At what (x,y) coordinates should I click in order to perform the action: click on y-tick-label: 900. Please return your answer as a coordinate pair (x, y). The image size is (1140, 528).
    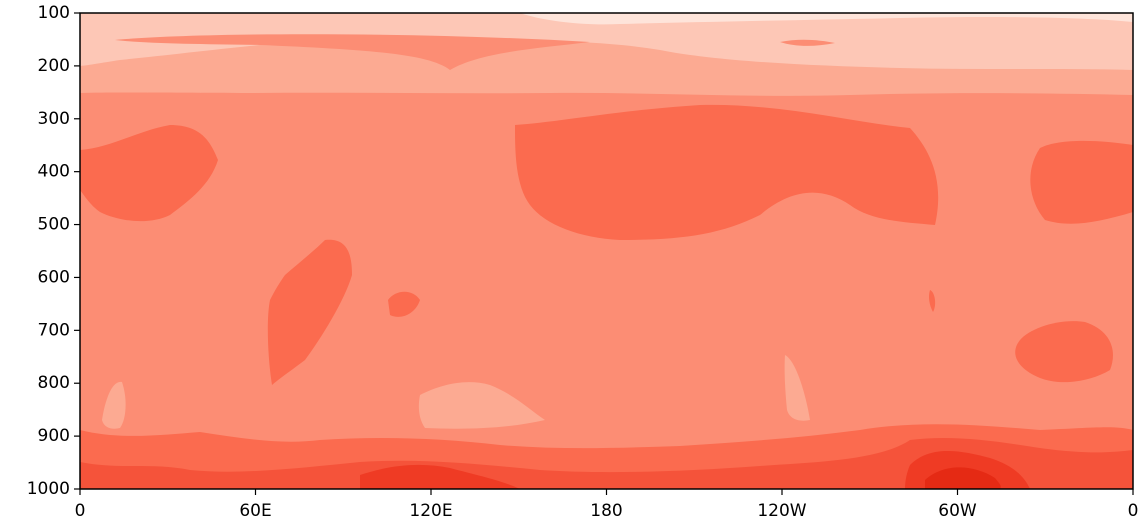
    Looking at the image, I should click on (54, 436).